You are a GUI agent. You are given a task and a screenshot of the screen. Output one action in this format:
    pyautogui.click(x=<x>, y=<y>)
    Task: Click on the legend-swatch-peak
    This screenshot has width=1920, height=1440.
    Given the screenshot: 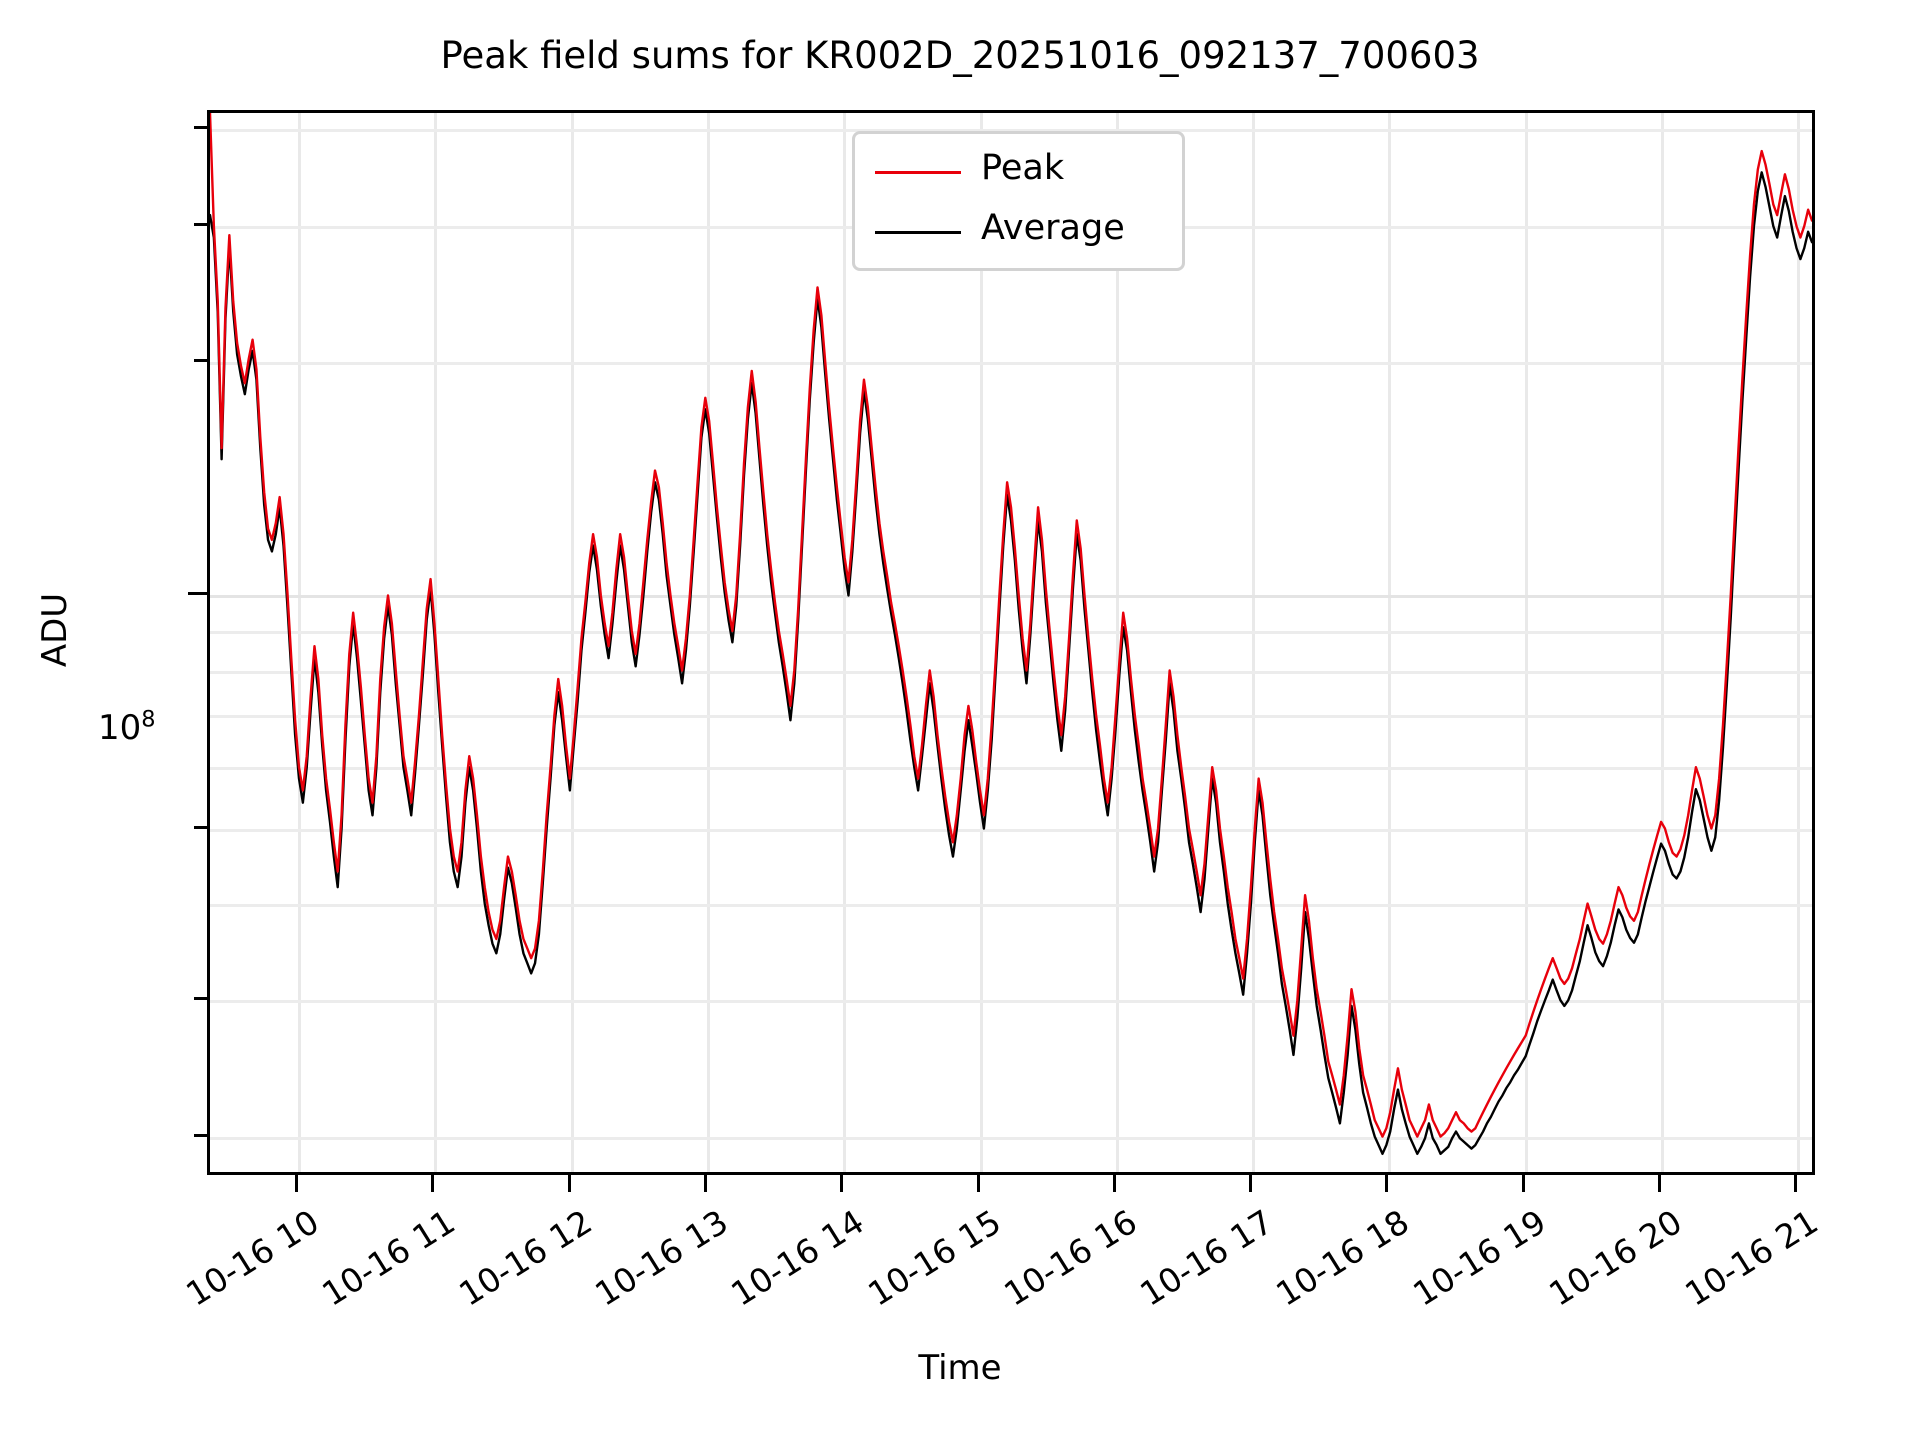 What is the action you would take?
    pyautogui.click(x=918, y=172)
    